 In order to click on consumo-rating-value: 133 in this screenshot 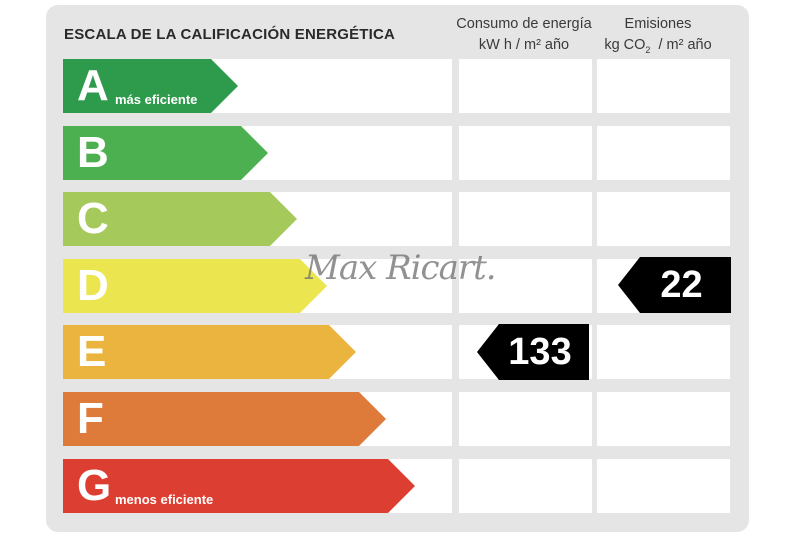, I will do `click(540, 352)`.